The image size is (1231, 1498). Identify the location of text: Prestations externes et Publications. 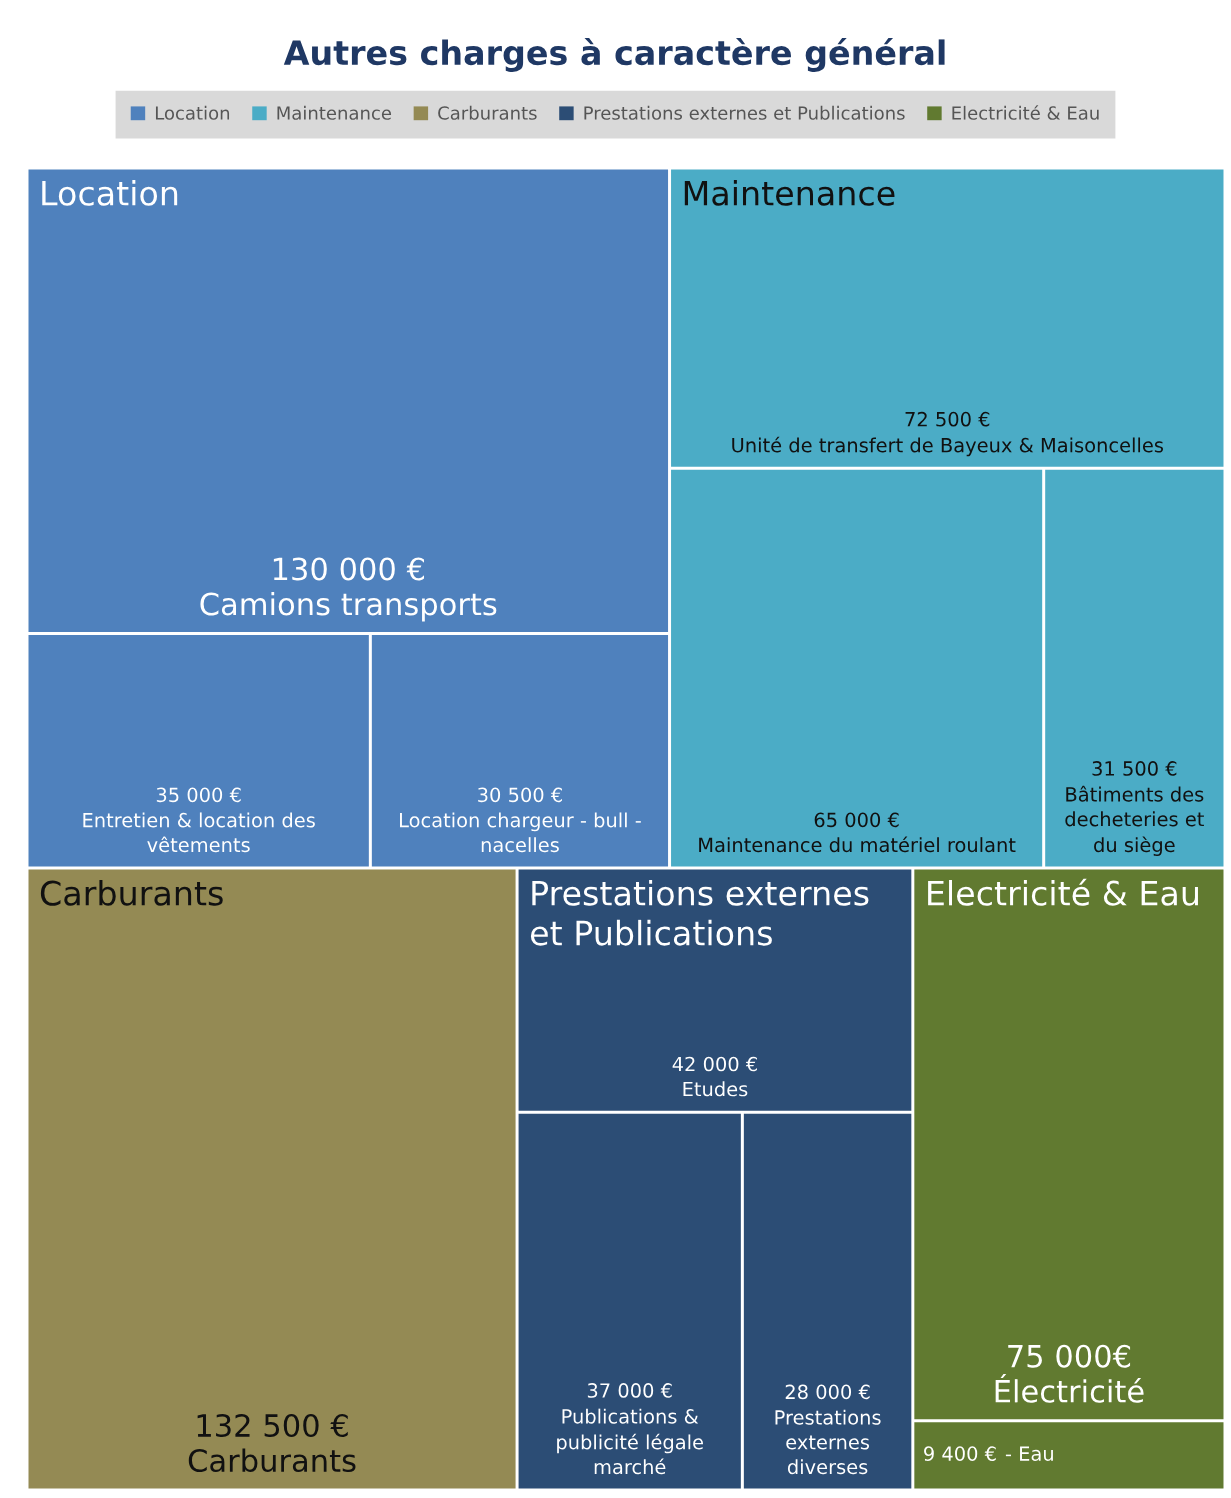
(699, 912).